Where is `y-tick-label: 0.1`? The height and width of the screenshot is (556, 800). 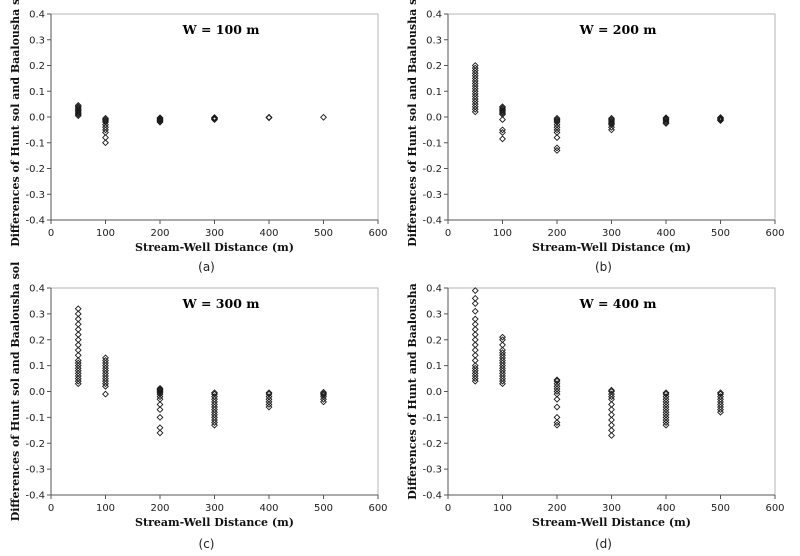 y-tick-label: 0.1 is located at coordinates (434, 92).